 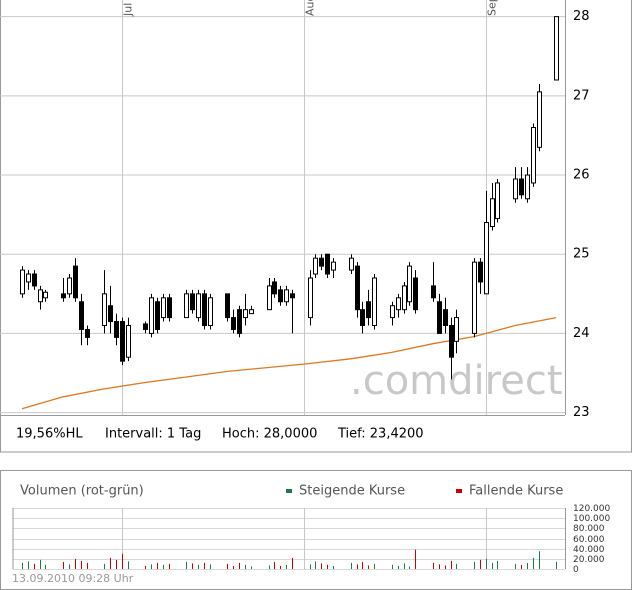 What do you see at coordinates (581, 333) in the screenshot?
I see `y-tick-label: 24` at bounding box center [581, 333].